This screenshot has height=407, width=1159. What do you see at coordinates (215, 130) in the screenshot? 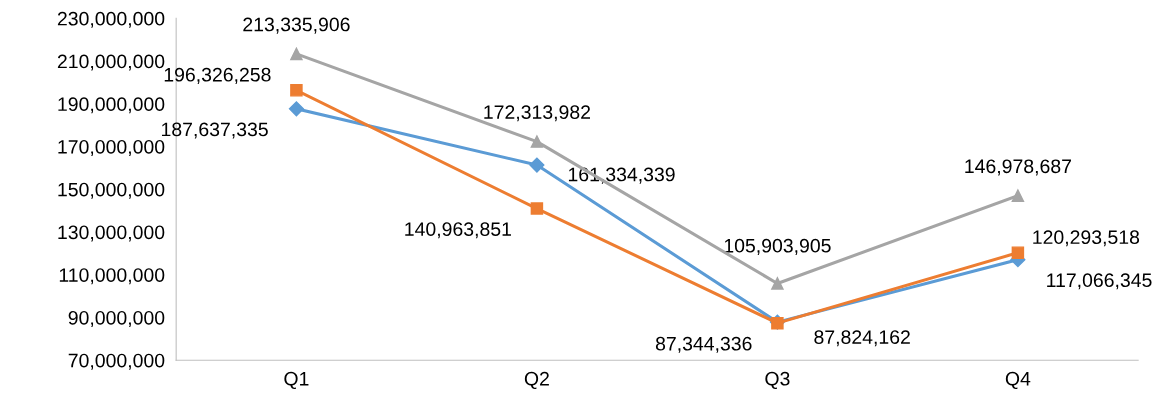
I see `data-label: 187,637,335` at bounding box center [215, 130].